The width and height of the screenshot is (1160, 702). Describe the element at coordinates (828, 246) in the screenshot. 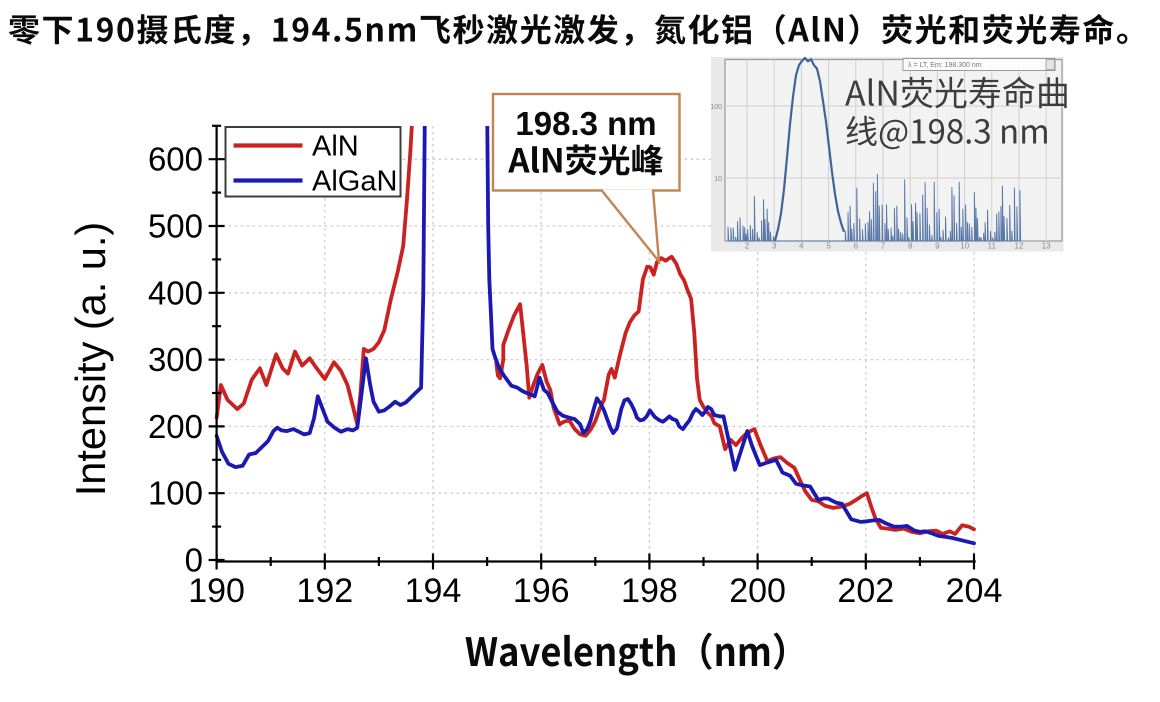

I see `svg-text: 5` at that location.